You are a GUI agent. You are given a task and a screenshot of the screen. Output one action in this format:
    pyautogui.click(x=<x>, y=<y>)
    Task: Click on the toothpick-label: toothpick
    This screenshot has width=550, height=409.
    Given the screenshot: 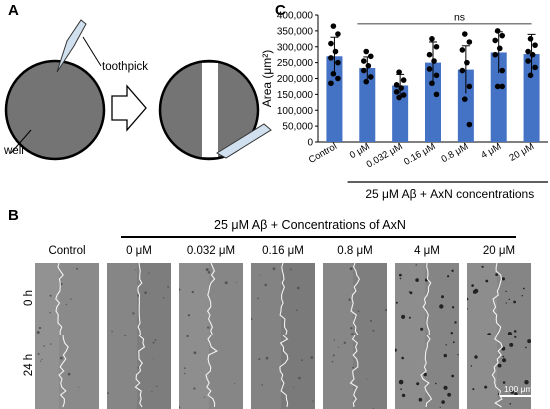 What is the action you would take?
    pyautogui.click(x=125, y=67)
    